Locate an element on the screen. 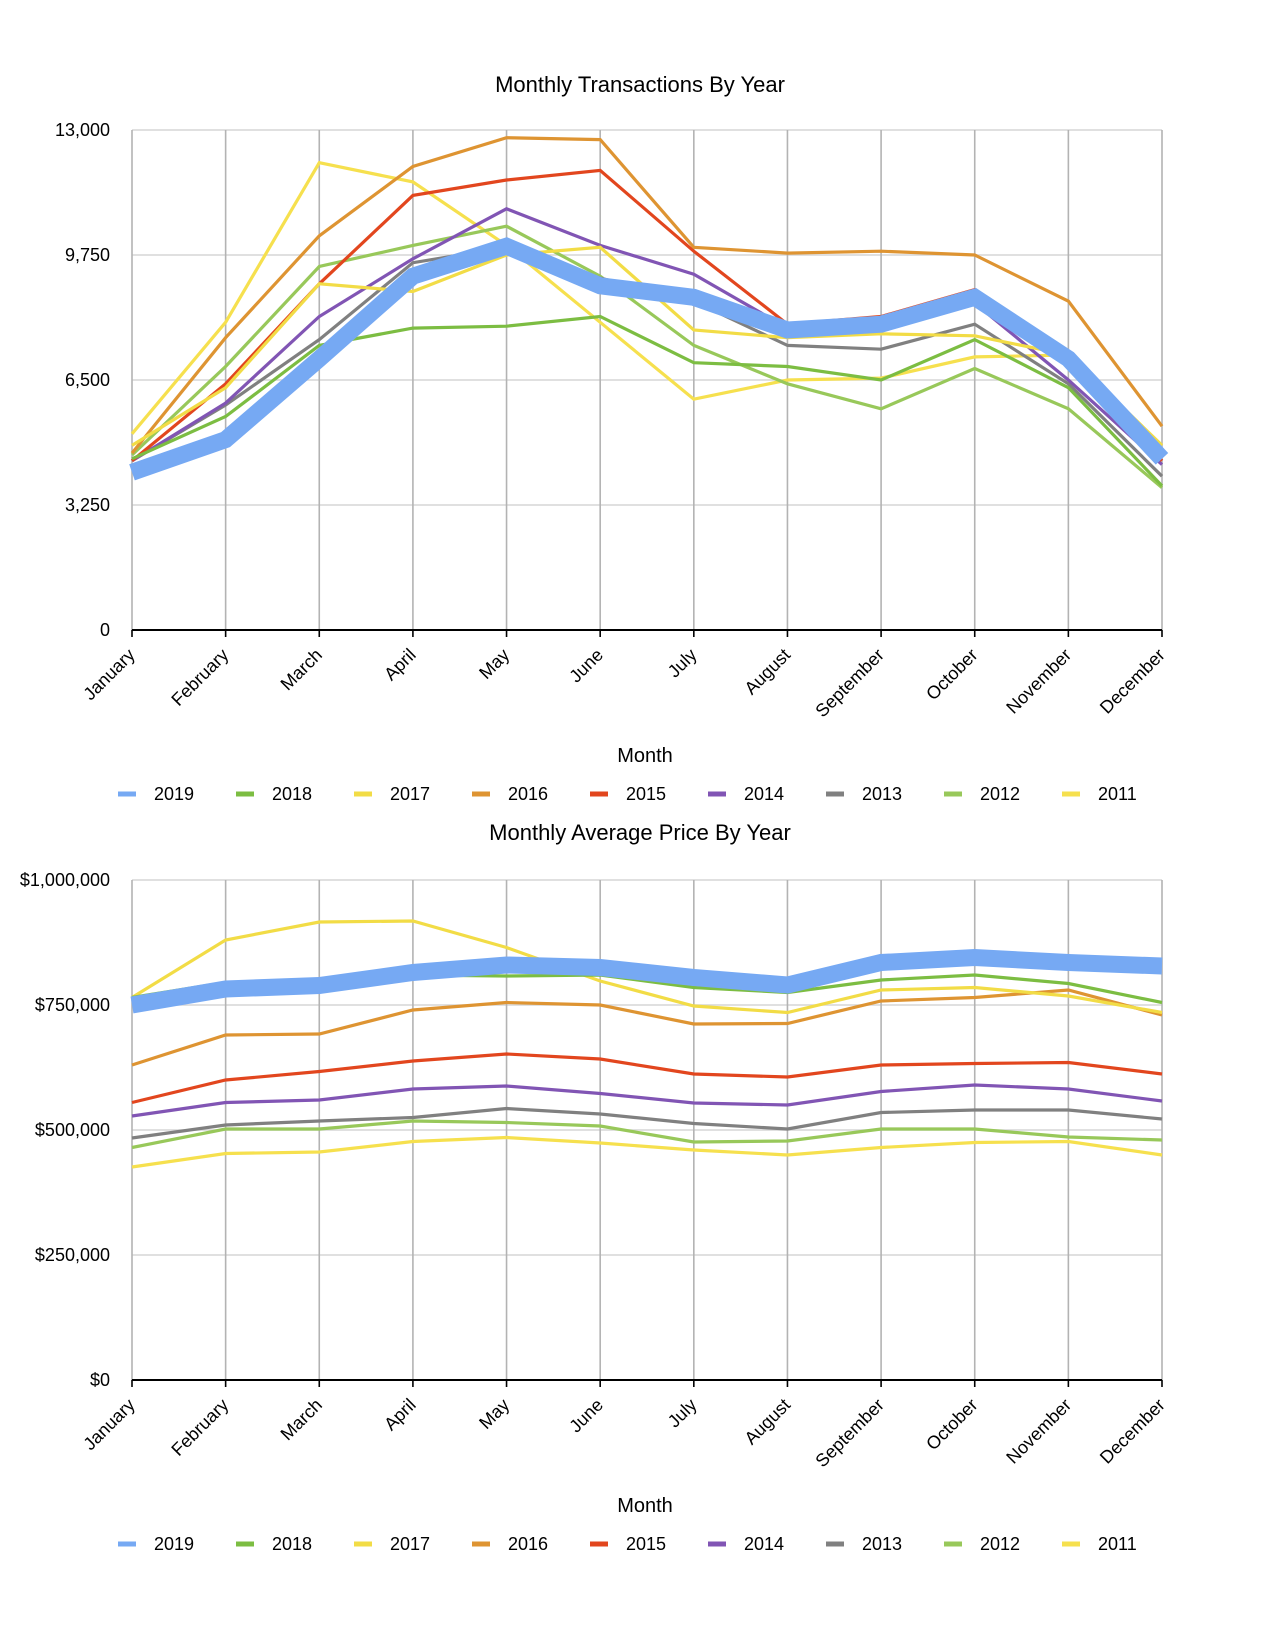  y-tick-label: 0 is located at coordinates (105, 630).